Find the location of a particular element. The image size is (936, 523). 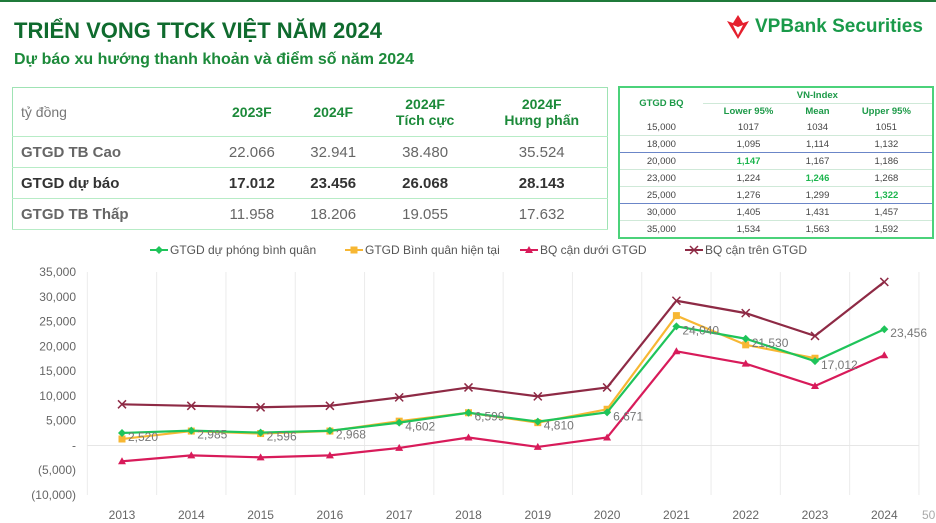

row-header: GTGD BQ is located at coordinates (661, 103).